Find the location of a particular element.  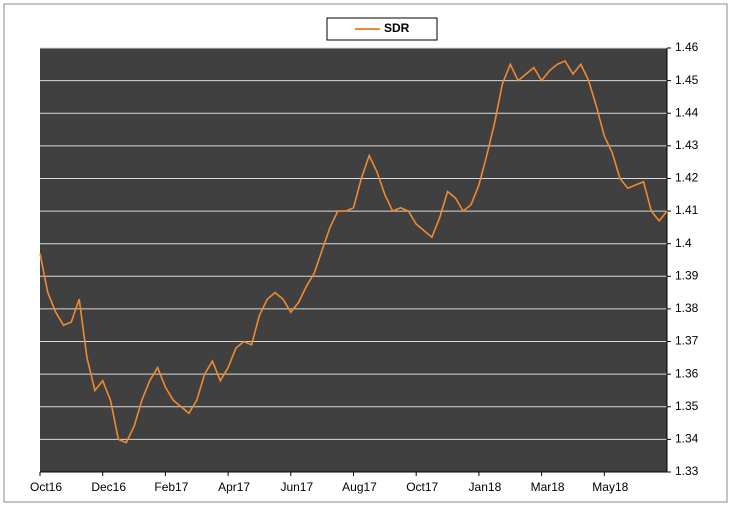

x-tick-label: Jan18 is located at coordinates (485, 487).